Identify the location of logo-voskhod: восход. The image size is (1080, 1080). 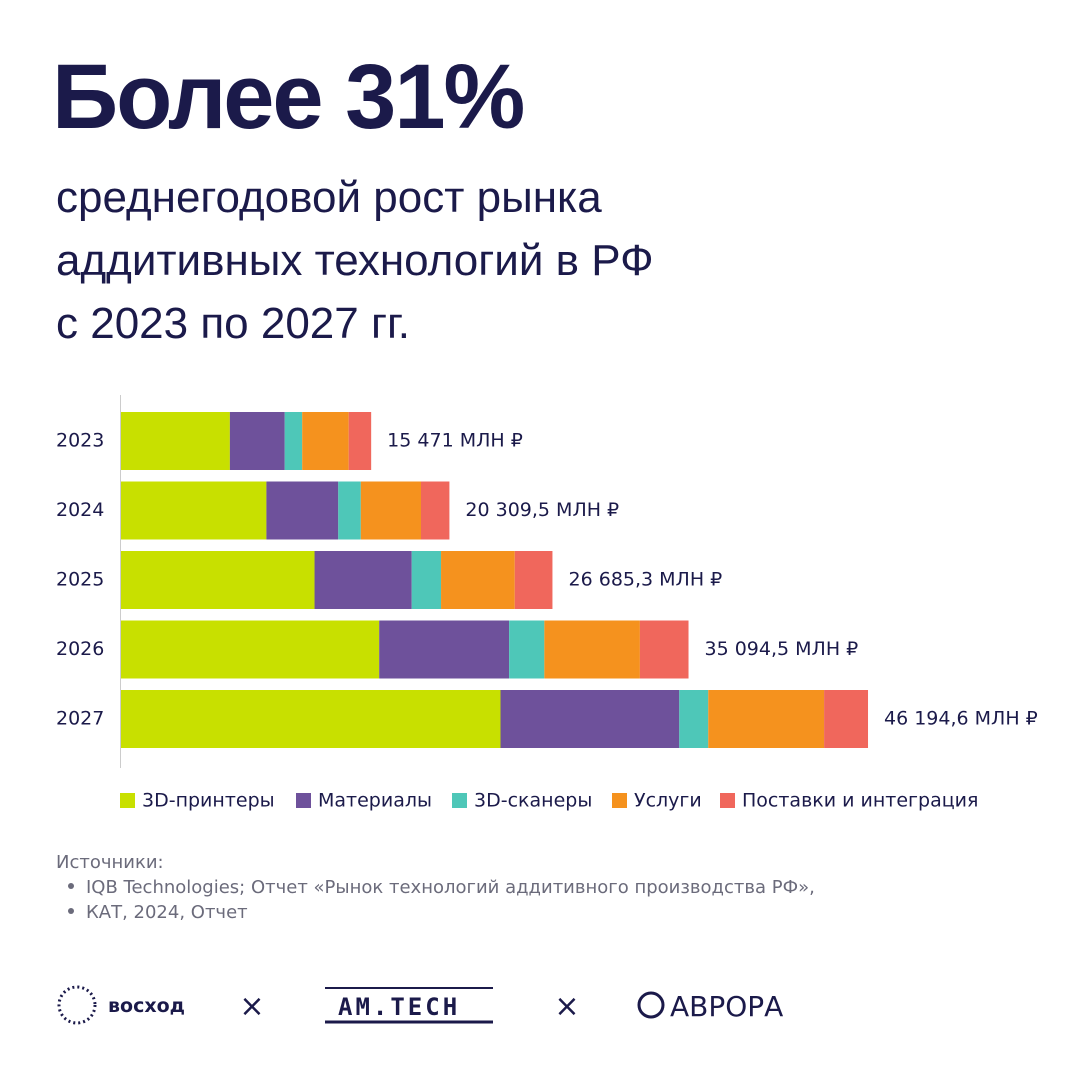
(121, 1005).